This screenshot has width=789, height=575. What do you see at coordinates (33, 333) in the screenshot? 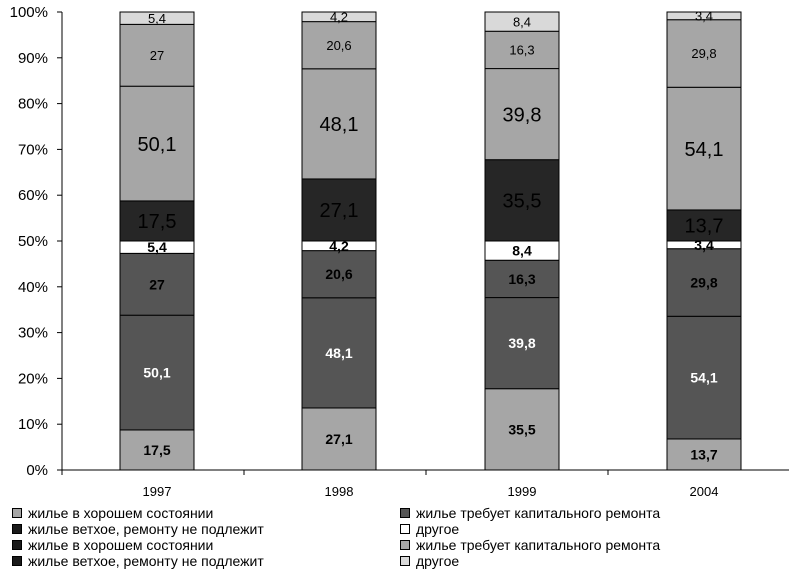
I see `y-tick-label: 30%` at bounding box center [33, 333].